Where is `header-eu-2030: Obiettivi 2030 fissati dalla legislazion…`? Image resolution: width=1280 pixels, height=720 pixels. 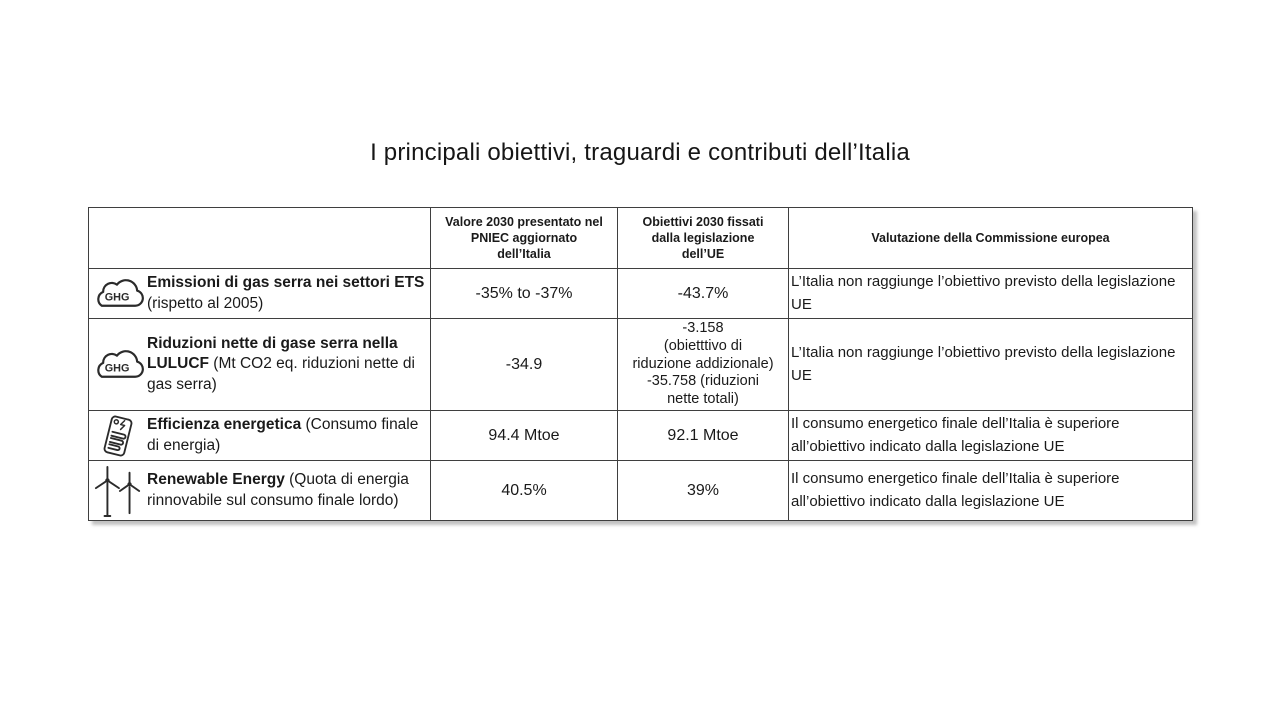 header-eu-2030: Obiettivi 2030 fissati dalla legislazion… is located at coordinates (703, 238).